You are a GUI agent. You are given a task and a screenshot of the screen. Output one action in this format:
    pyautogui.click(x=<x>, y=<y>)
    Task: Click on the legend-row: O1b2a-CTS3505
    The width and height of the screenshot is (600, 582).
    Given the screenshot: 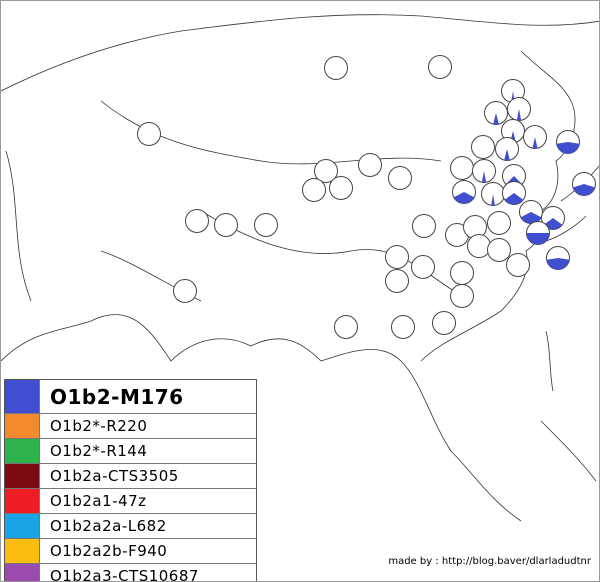 What is the action you would take?
    pyautogui.click(x=130, y=475)
    